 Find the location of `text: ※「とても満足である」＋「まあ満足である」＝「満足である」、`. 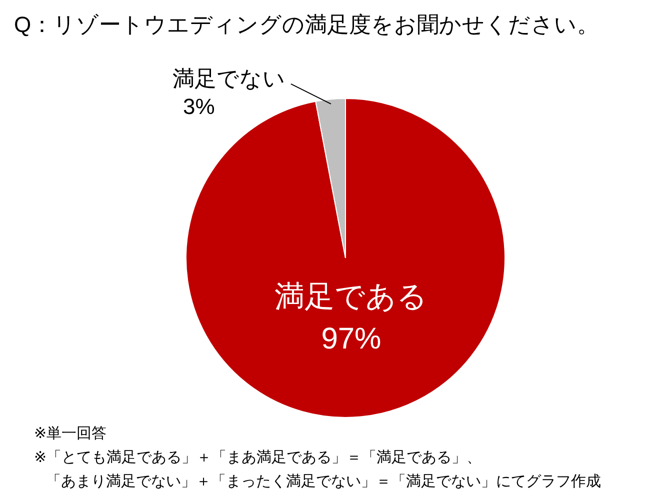

text: ※「とても満足である」＋「まあ満足である」＝「満足である」、 is located at coordinates (258, 458).